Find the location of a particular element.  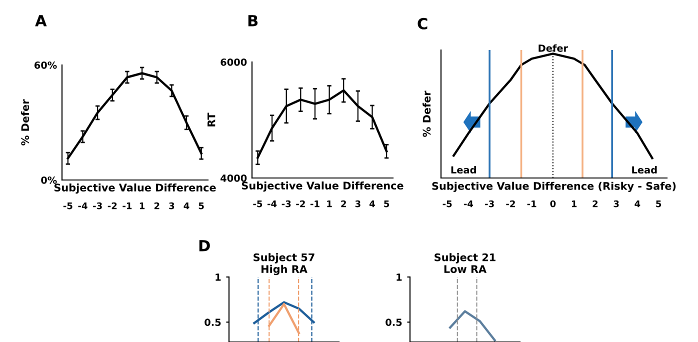

chart-title: Subject 21 Low RA is located at coordinates (465, 263).